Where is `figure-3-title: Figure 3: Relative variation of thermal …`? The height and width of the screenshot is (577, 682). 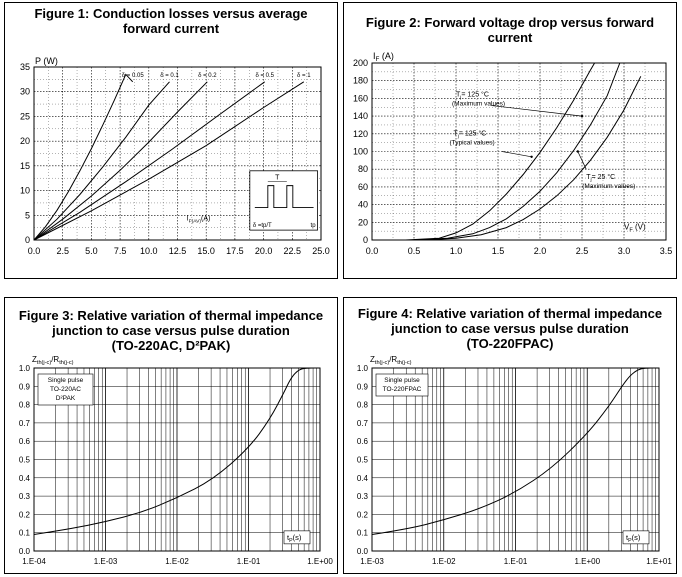
figure-3-title: Figure 3: Relative variation of thermal … is located at coordinates (171, 330).